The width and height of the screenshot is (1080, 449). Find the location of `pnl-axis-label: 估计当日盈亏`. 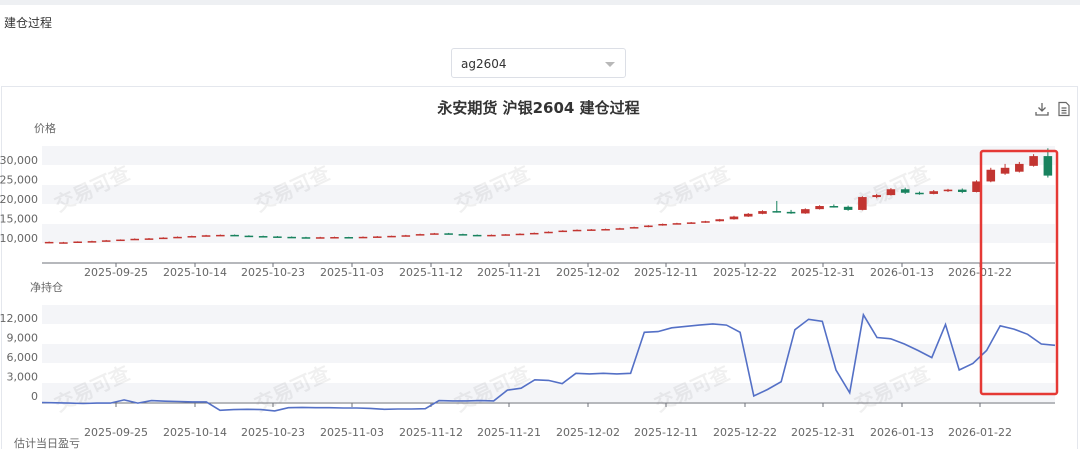

pnl-axis-label: 估计当日盈亏 is located at coordinates (47, 442).